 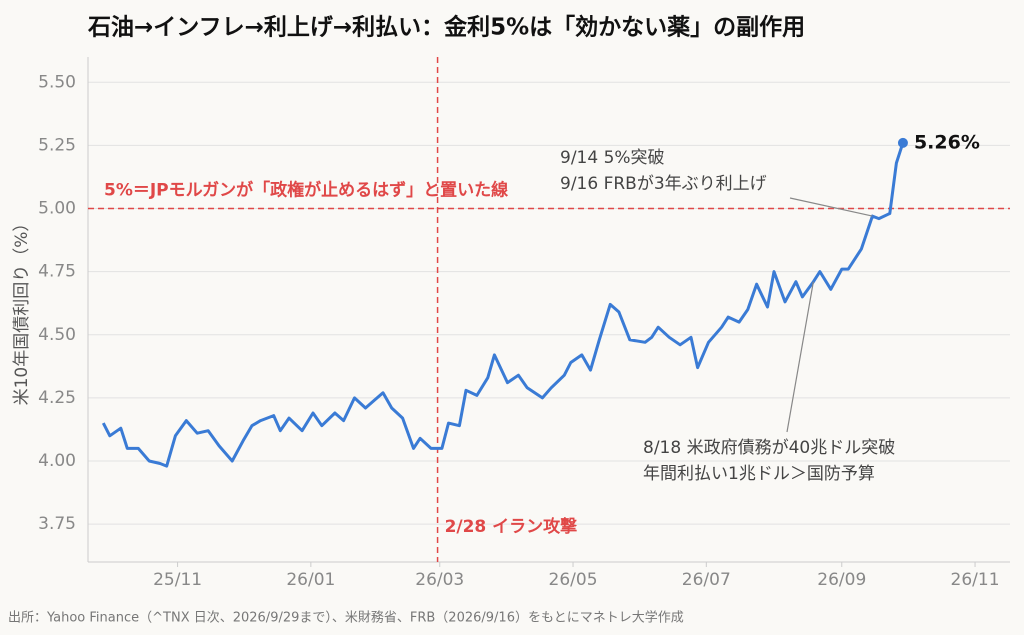 What do you see at coordinates (57, 398) in the screenshot?
I see `y-tick-label: 4.25` at bounding box center [57, 398].